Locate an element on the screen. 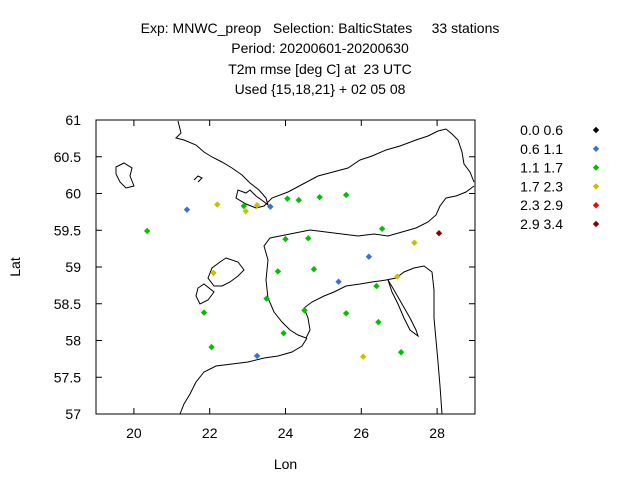 The height and width of the screenshot is (480, 640). y-axis-label: Lat is located at coordinates (15, 267).